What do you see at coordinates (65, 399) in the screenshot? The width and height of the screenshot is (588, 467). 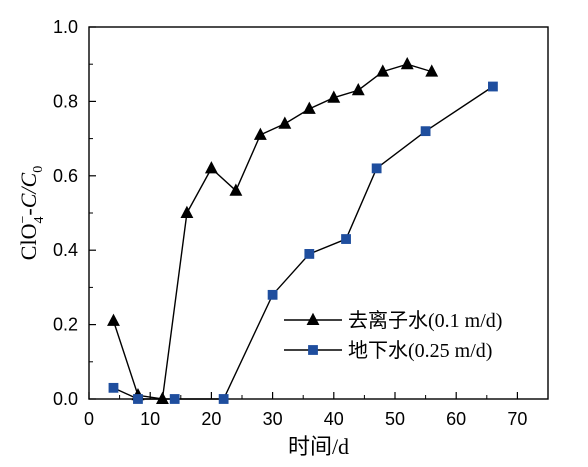 I see `y-tick-label: 0.0` at bounding box center [65, 399].